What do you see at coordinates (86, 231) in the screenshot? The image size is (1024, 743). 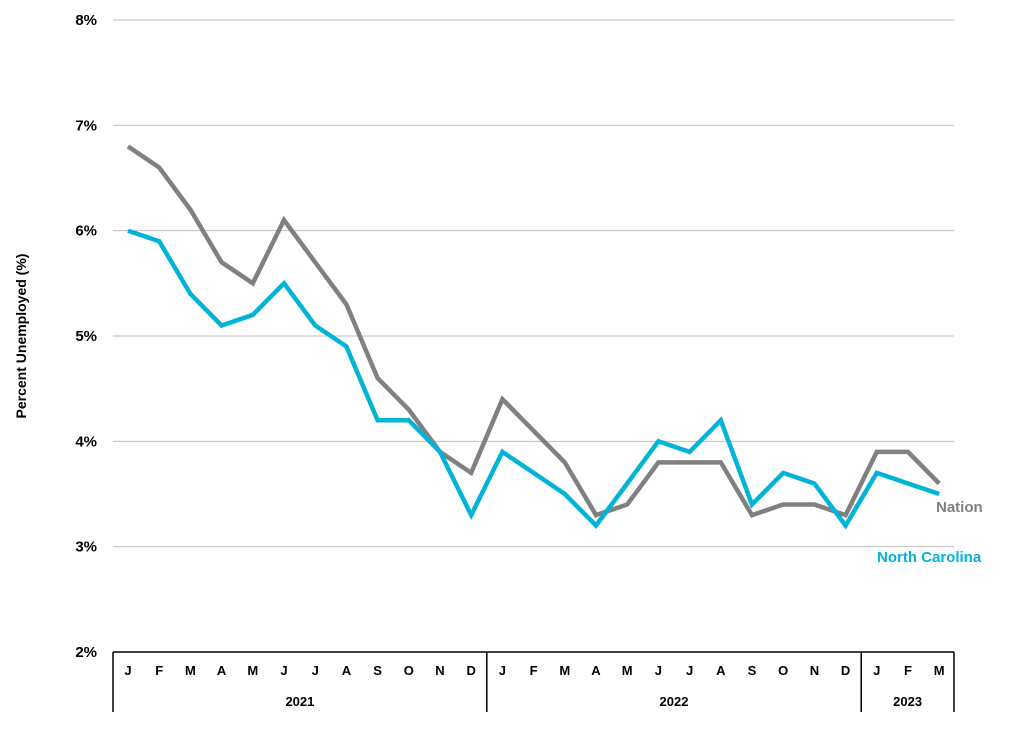 I see `y-tick-label: 6%` at bounding box center [86, 231].